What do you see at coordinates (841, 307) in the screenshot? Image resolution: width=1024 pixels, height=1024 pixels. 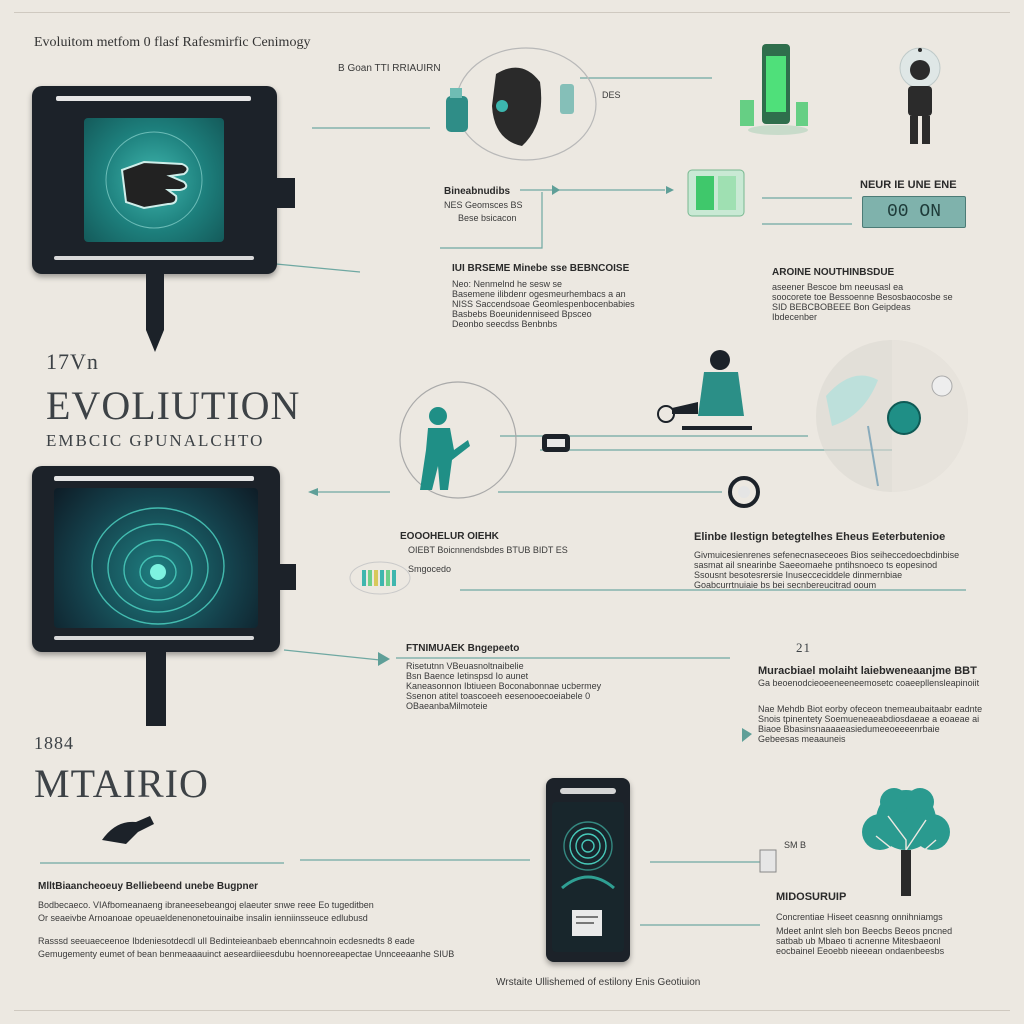 I see `block3-line: SID BEBCBOBEEE Bon Geipdeas` at bounding box center [841, 307].